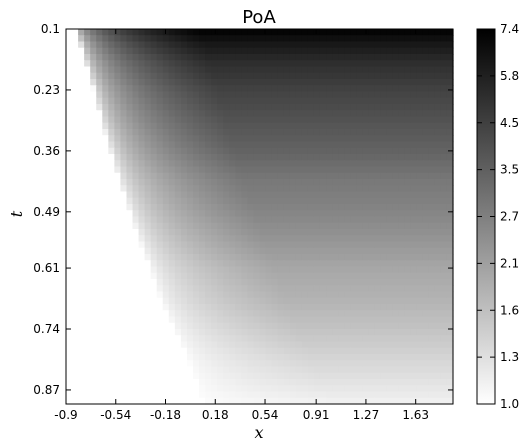 The image size is (519, 448). Describe the element at coordinates (265, 415) in the screenshot. I see `x-tick-label: 0.54` at that location.